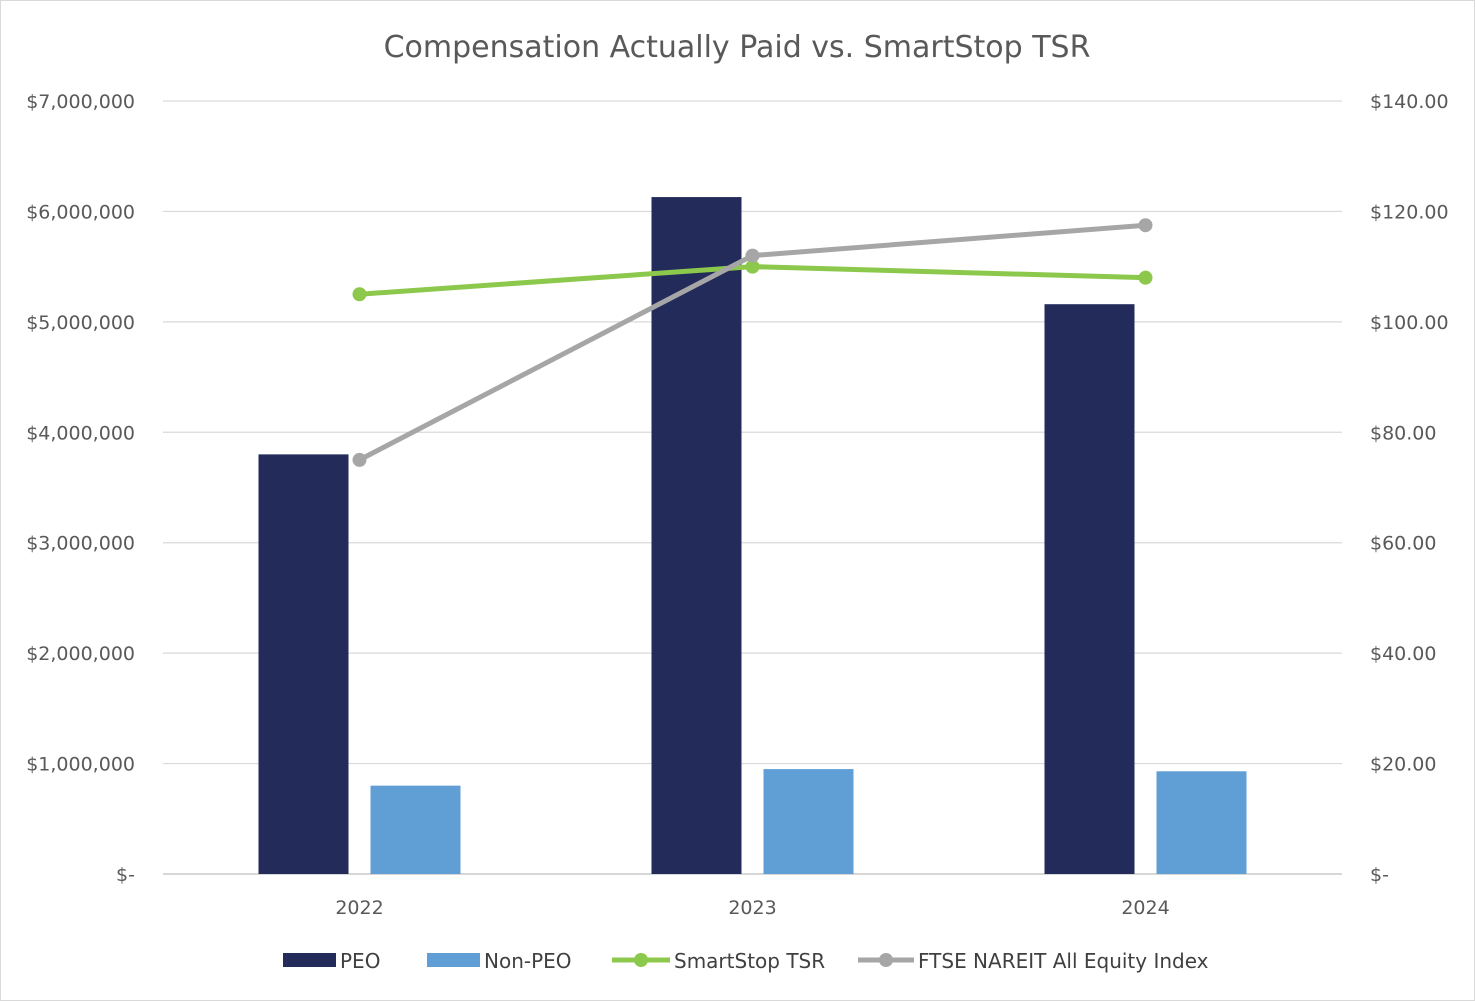  What do you see at coordinates (1403, 544) in the screenshot?
I see `right-tick-label: $60.00` at bounding box center [1403, 544].